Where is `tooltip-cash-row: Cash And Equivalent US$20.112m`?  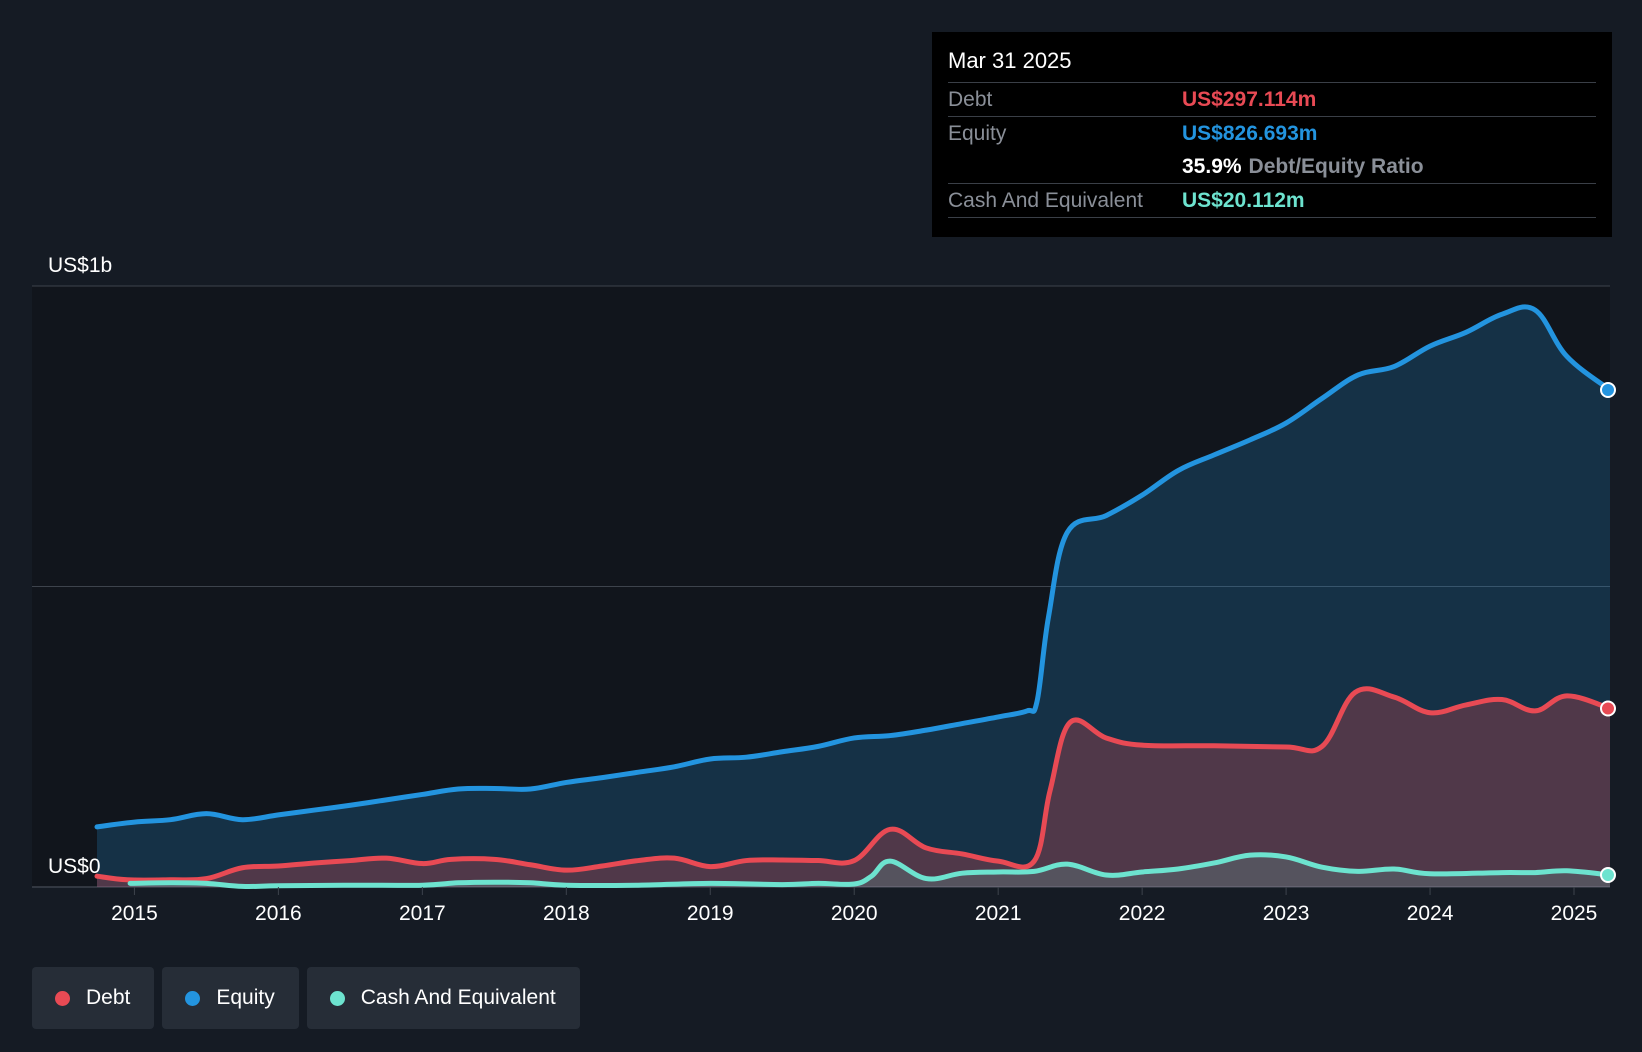
tooltip-cash-row: Cash And Equivalent US$20.112m is located at coordinates (1272, 201).